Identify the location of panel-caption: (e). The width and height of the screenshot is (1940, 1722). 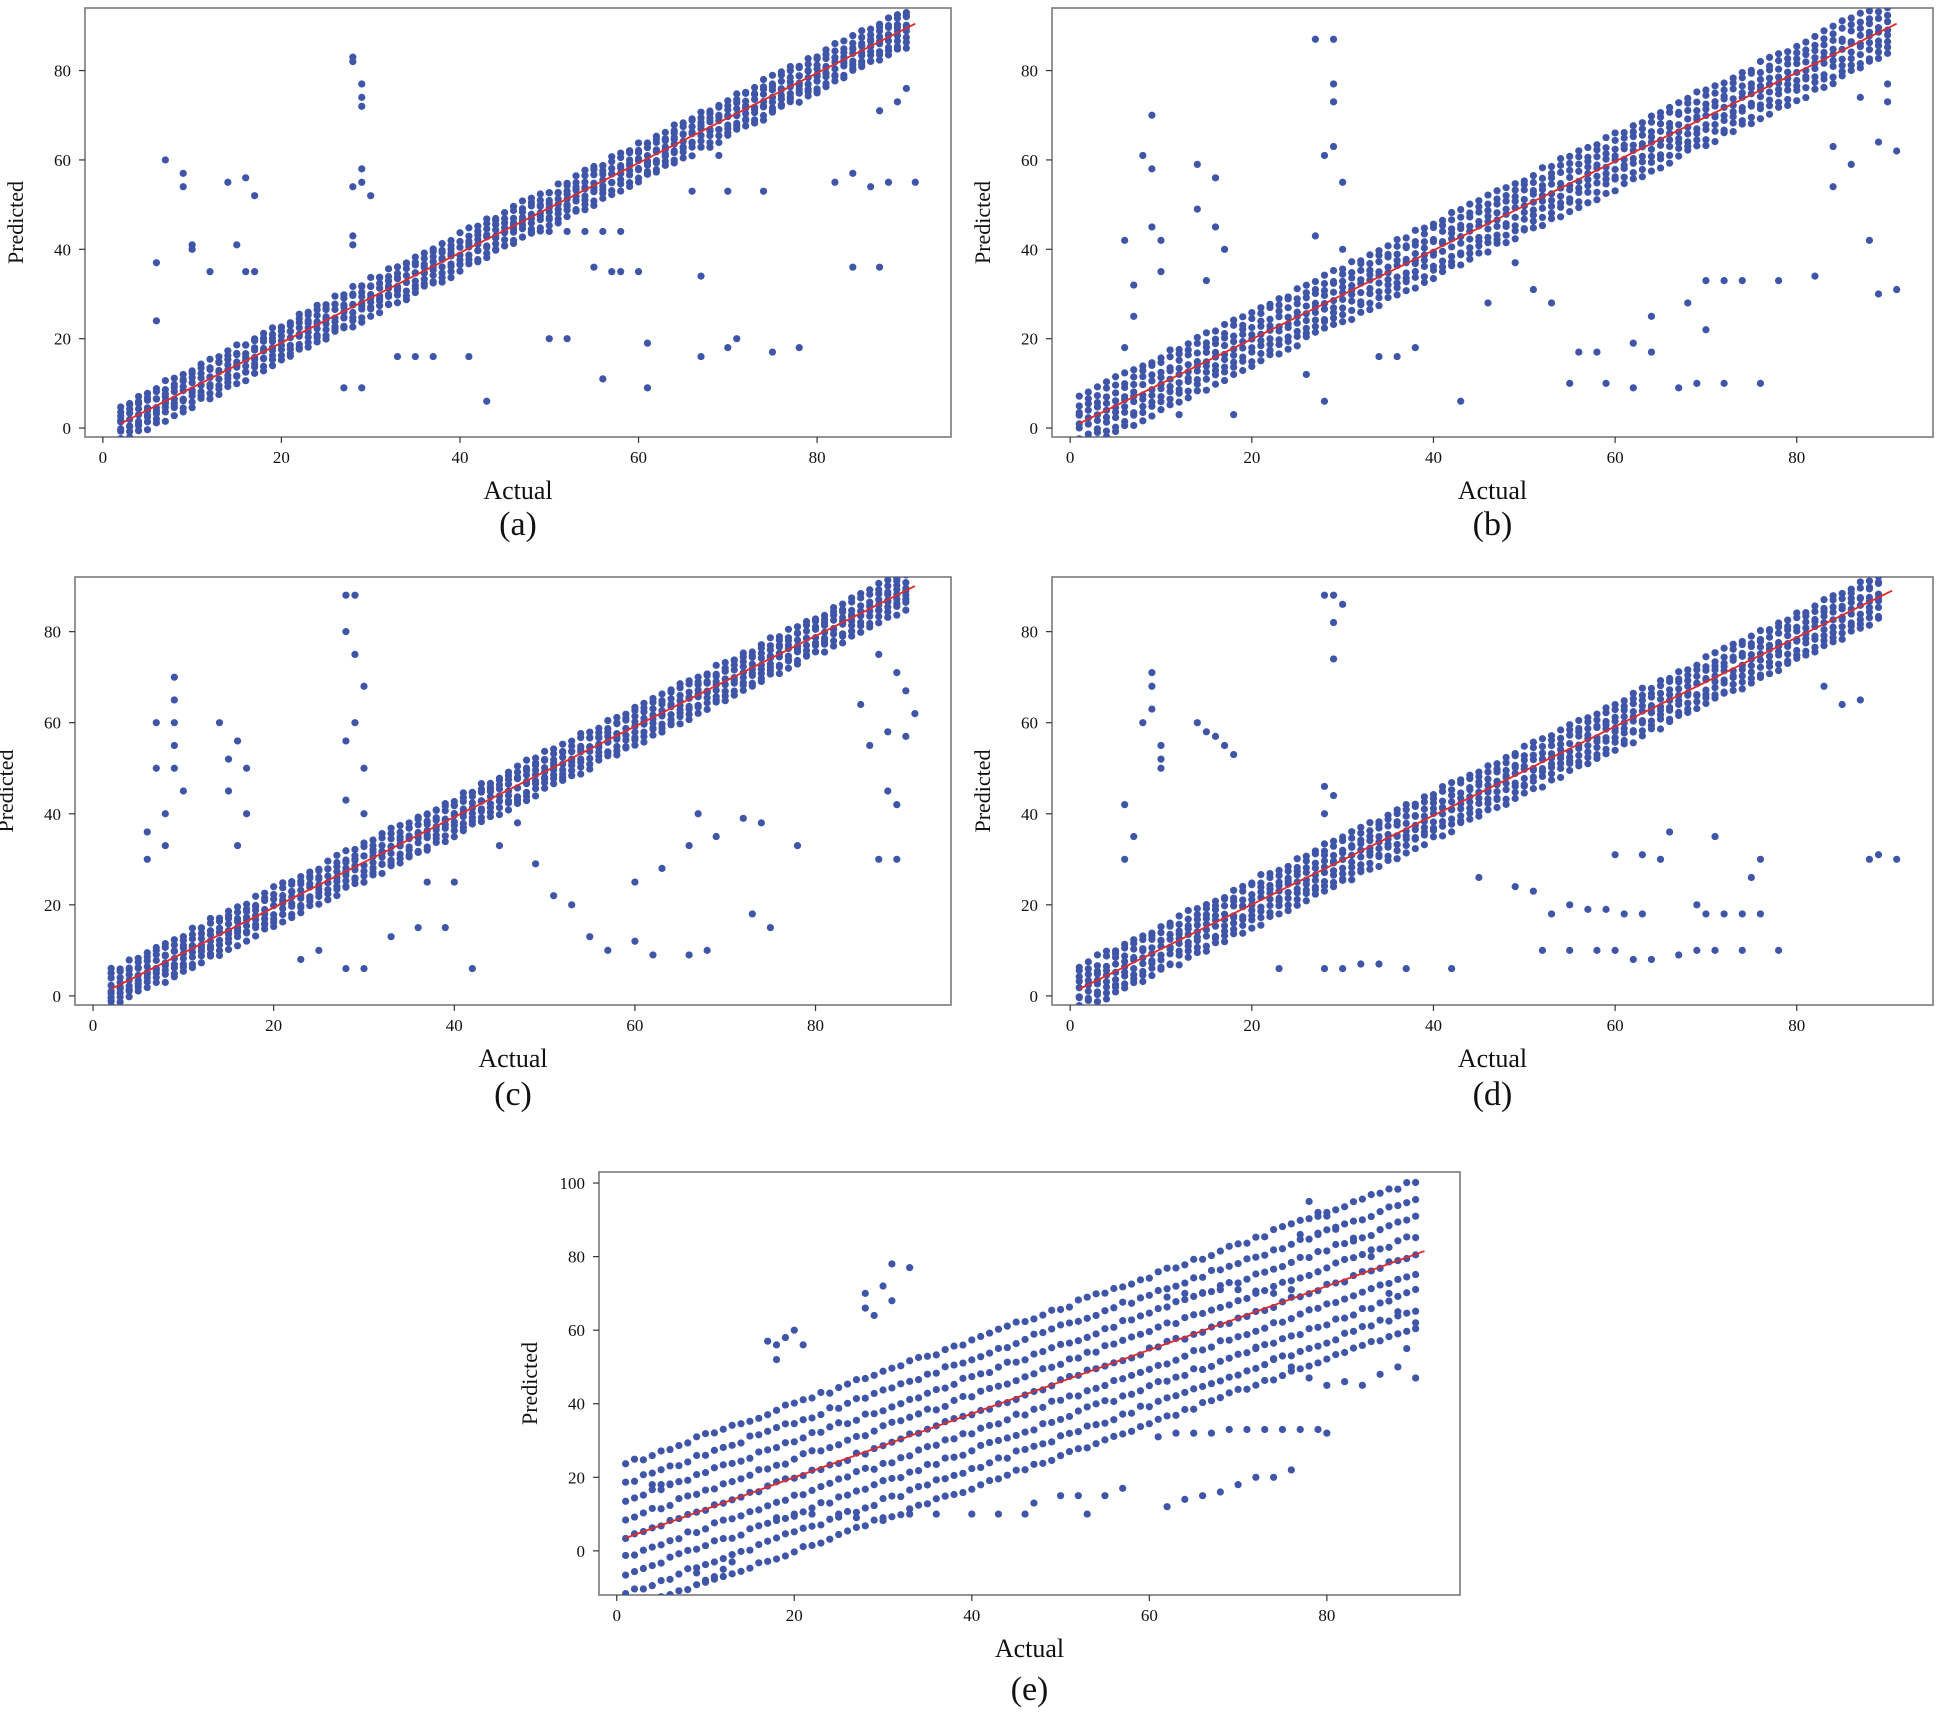
(1030, 1689).